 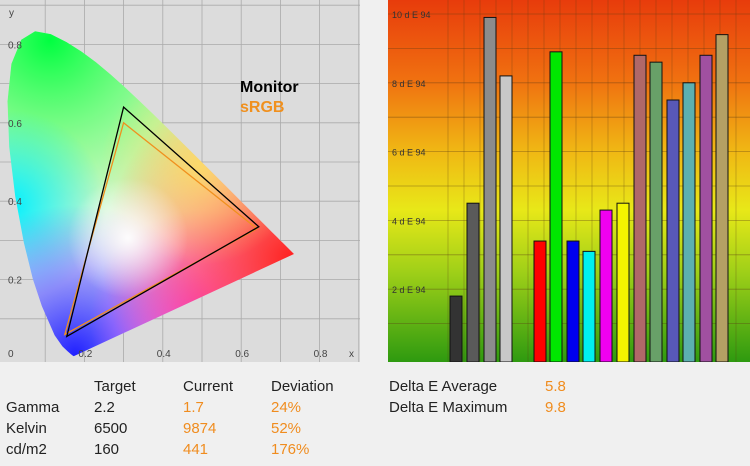 What do you see at coordinates (196, 449) in the screenshot?
I see `luminance-current: 441` at bounding box center [196, 449].